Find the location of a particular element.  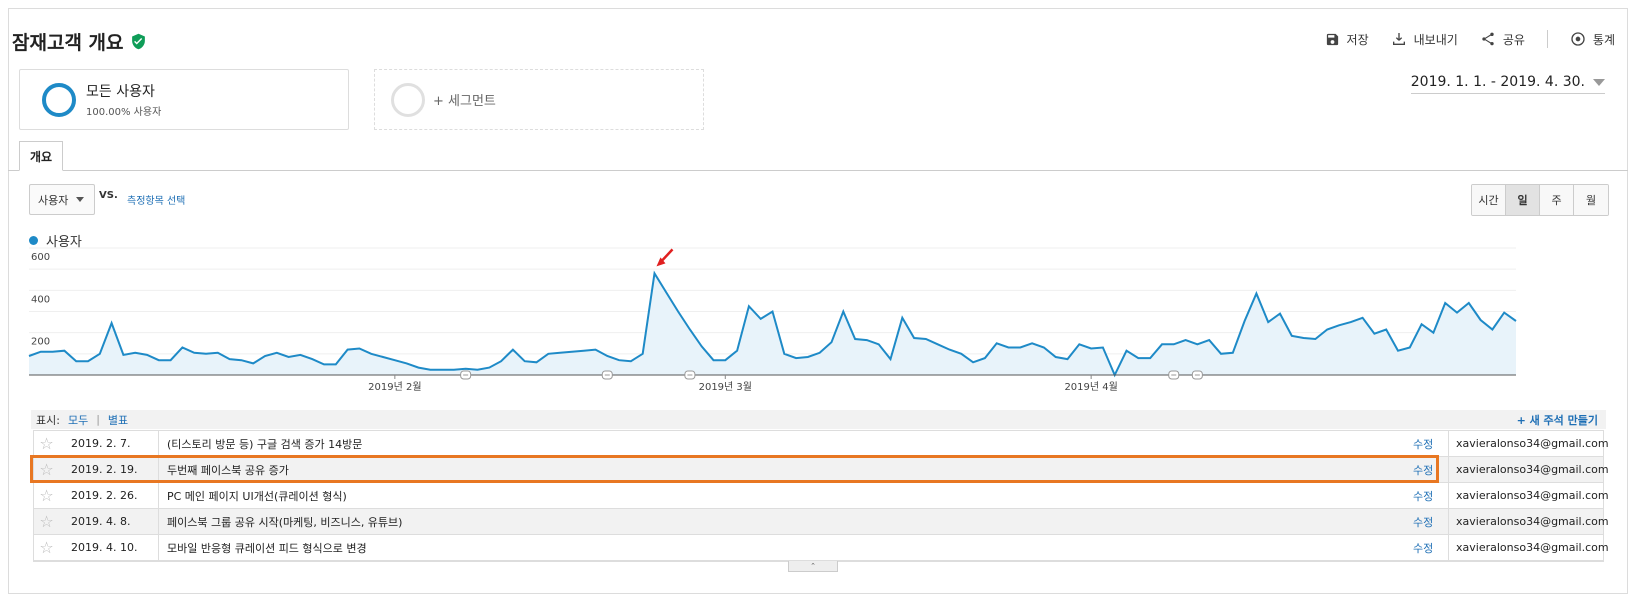

annotation-toolbar: 표시: 모두 | 별표 + 새 주석 만들기 is located at coordinates (818, 419).